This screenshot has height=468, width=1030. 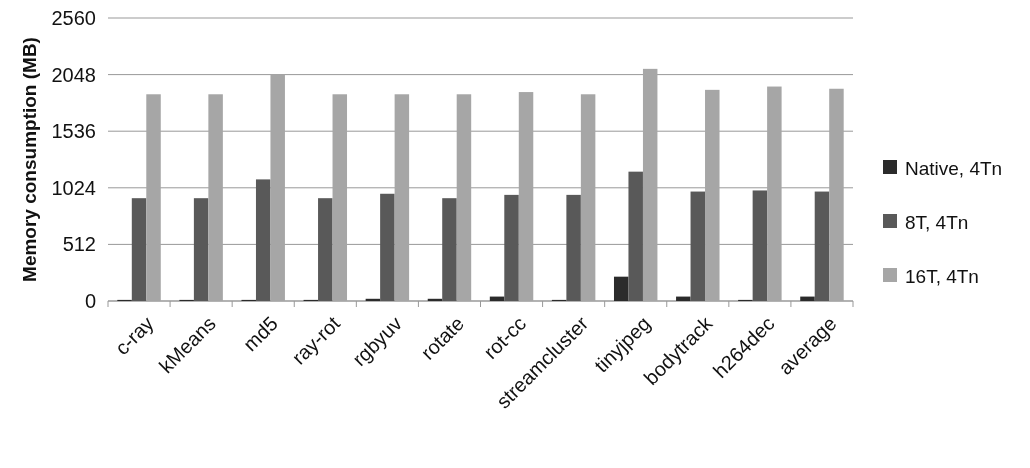 I want to click on y-tick-label: 2560, so click(x=73, y=18).